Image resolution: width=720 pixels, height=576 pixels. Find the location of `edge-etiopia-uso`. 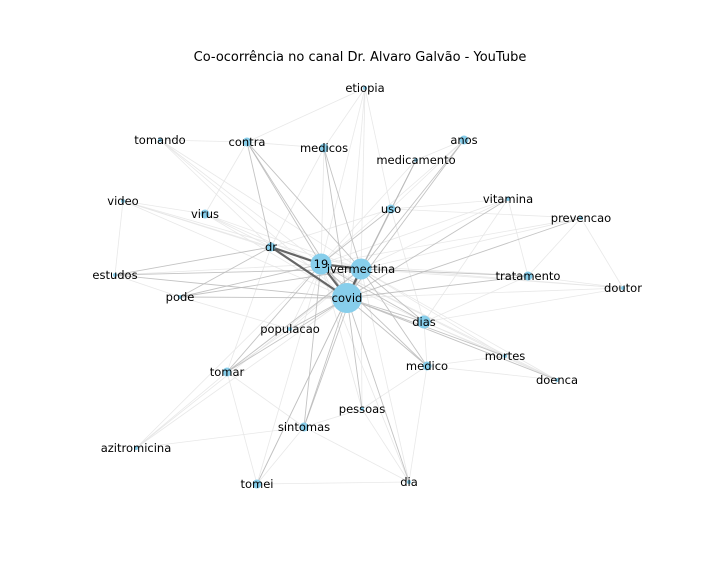

edge-etiopia-uso is located at coordinates (378, 148).